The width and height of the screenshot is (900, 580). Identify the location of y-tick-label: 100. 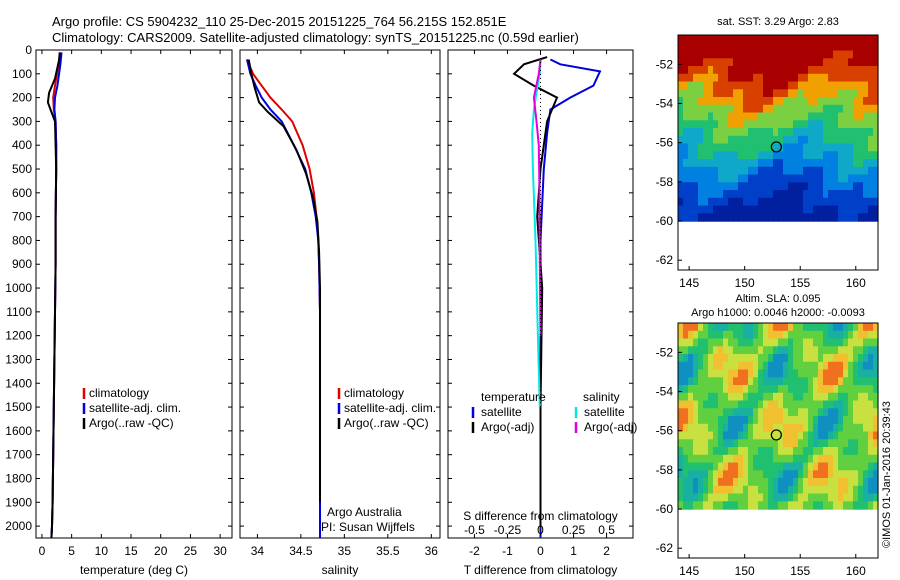
(22, 74).